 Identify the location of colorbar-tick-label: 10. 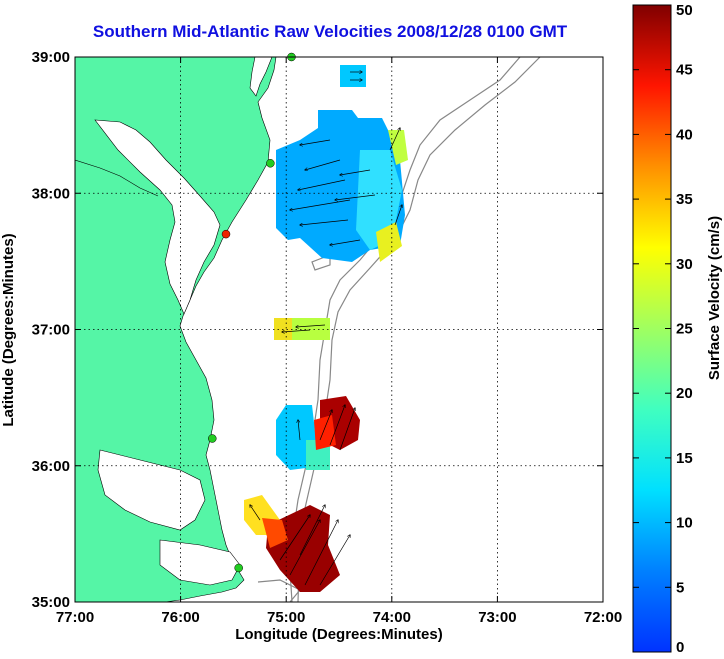
(684, 523).